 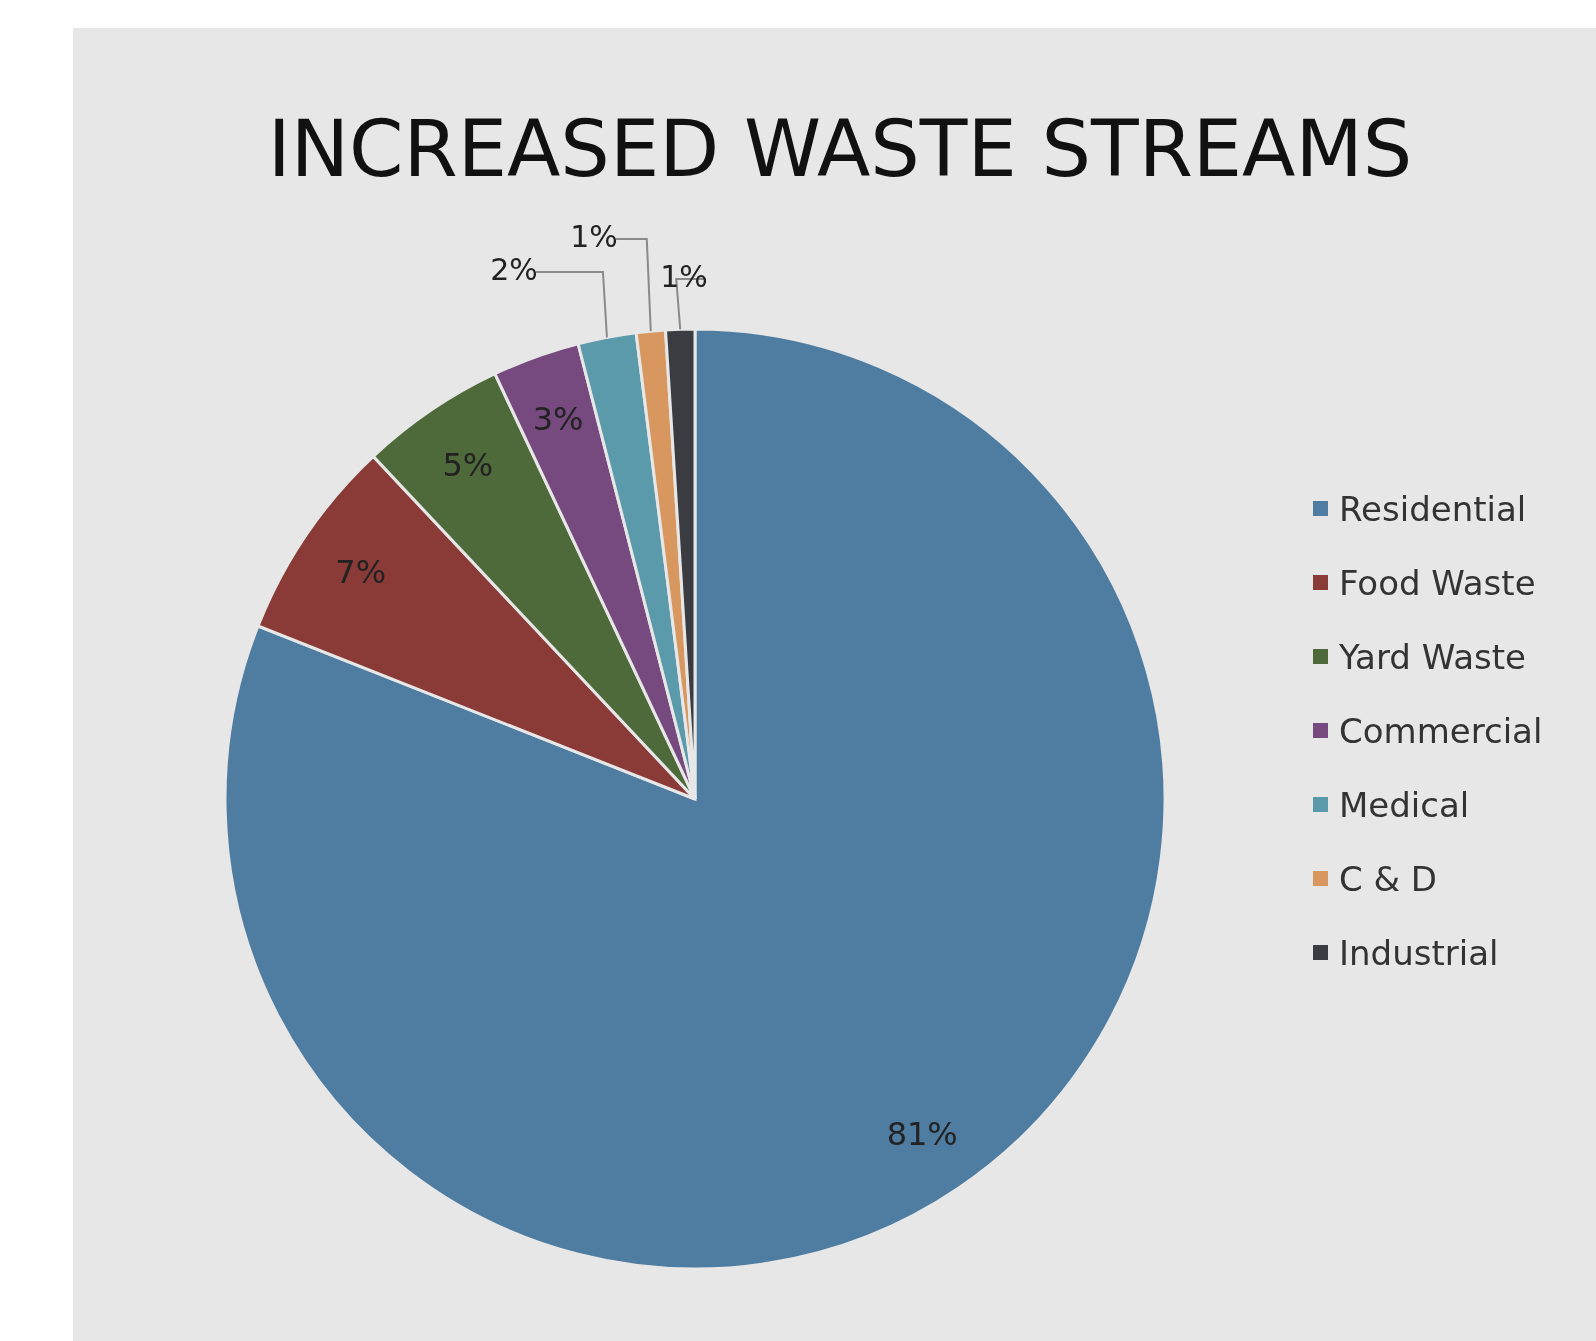 What do you see at coordinates (1404, 804) in the screenshot?
I see `legend-label: Medical` at bounding box center [1404, 804].